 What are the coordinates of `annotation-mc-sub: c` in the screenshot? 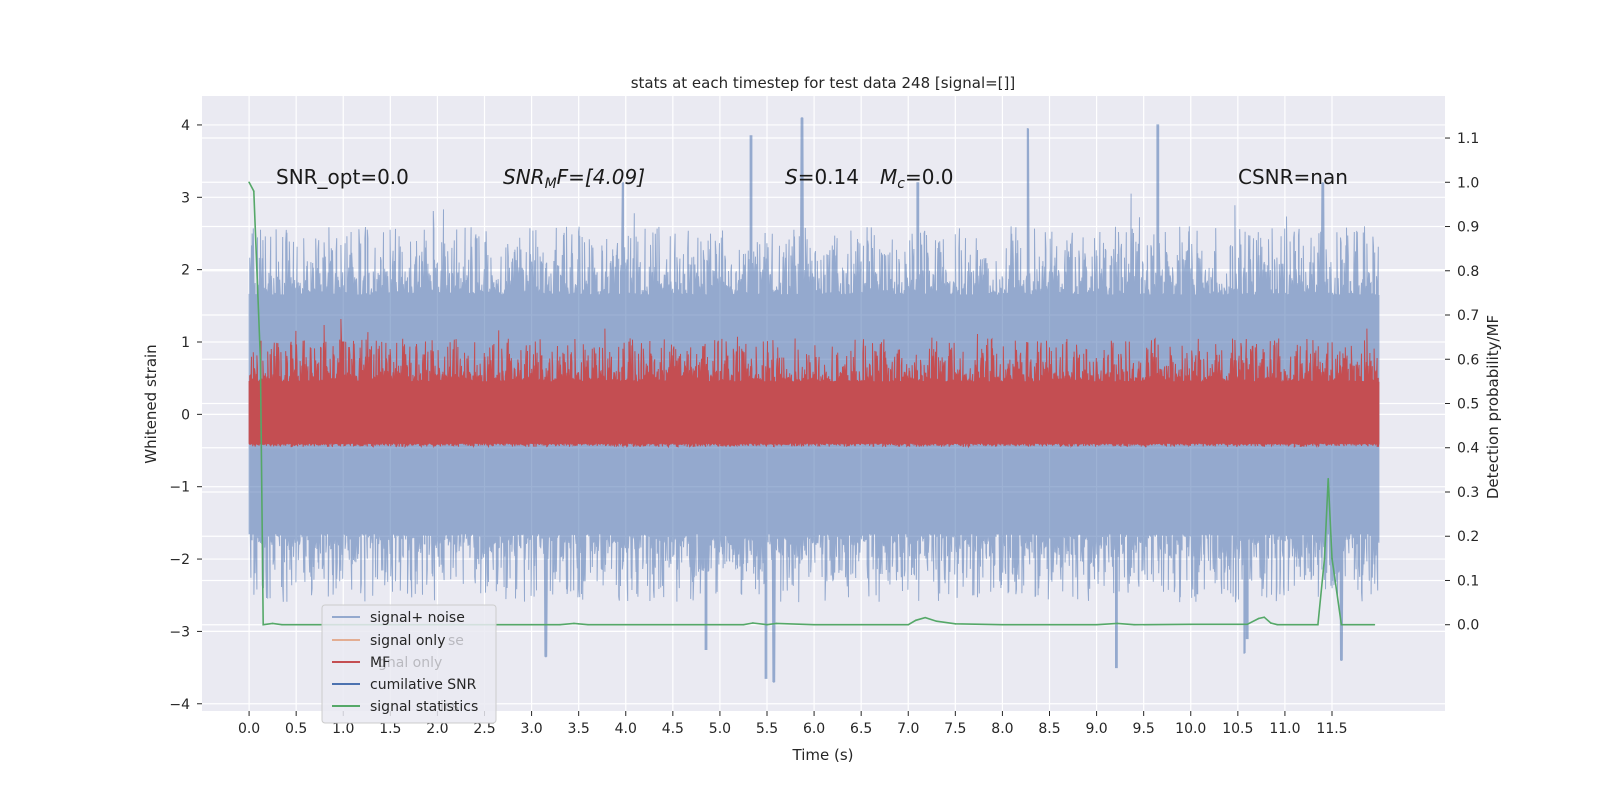 It's located at (901, 184).